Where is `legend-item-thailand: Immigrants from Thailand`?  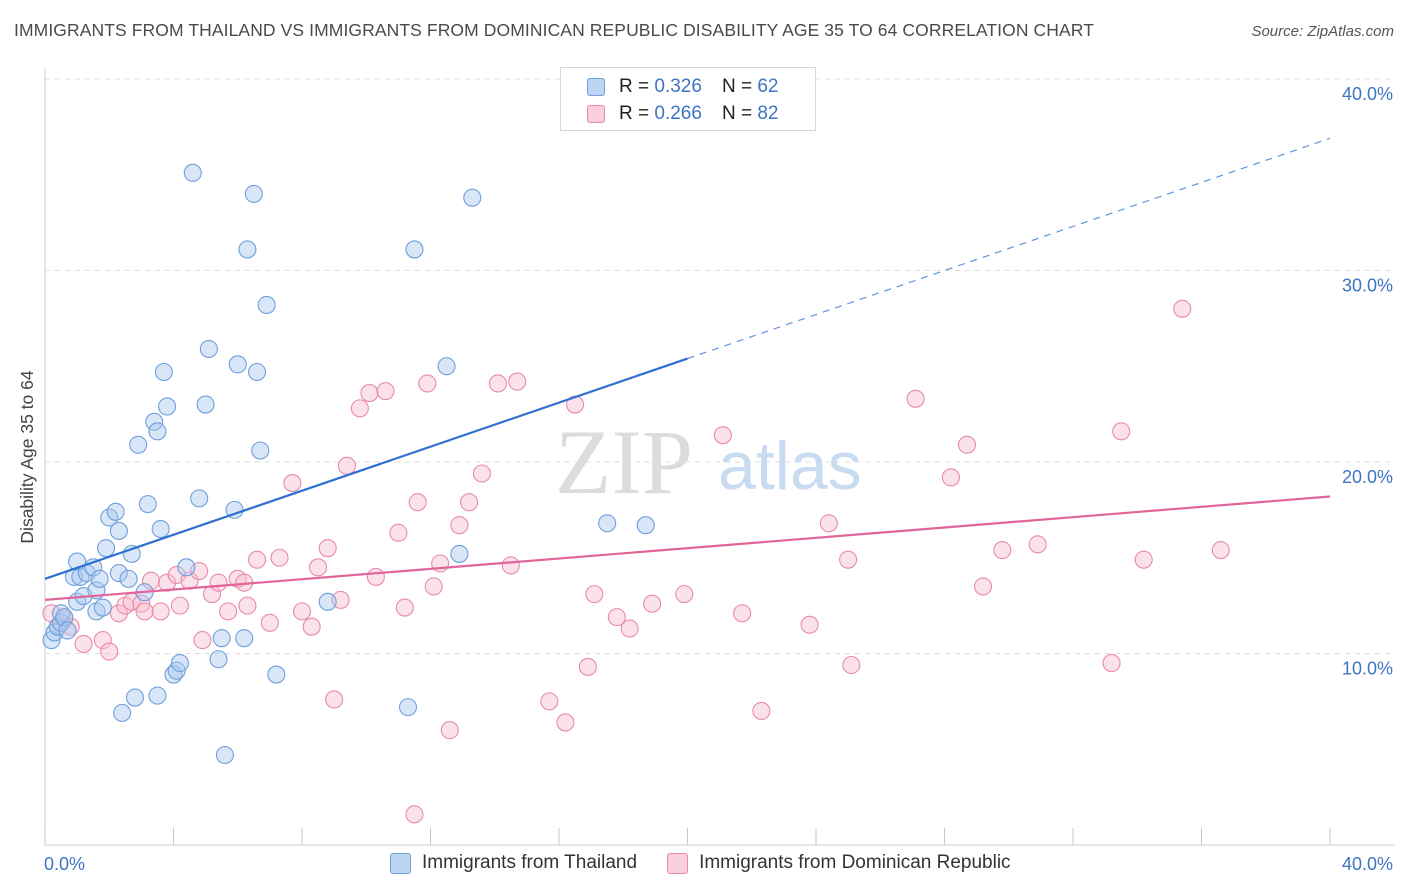
legend-item-thailand: Immigrants from Thailand is located at coordinates (513, 863).